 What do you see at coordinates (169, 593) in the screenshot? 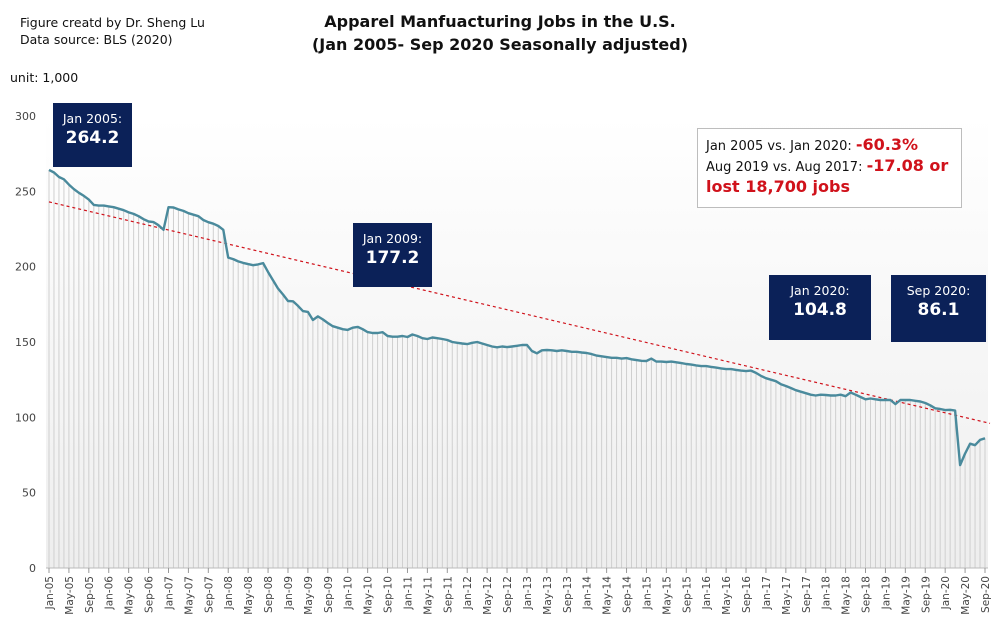
I see `x-tick-label: Jan-07` at bounding box center [169, 593].